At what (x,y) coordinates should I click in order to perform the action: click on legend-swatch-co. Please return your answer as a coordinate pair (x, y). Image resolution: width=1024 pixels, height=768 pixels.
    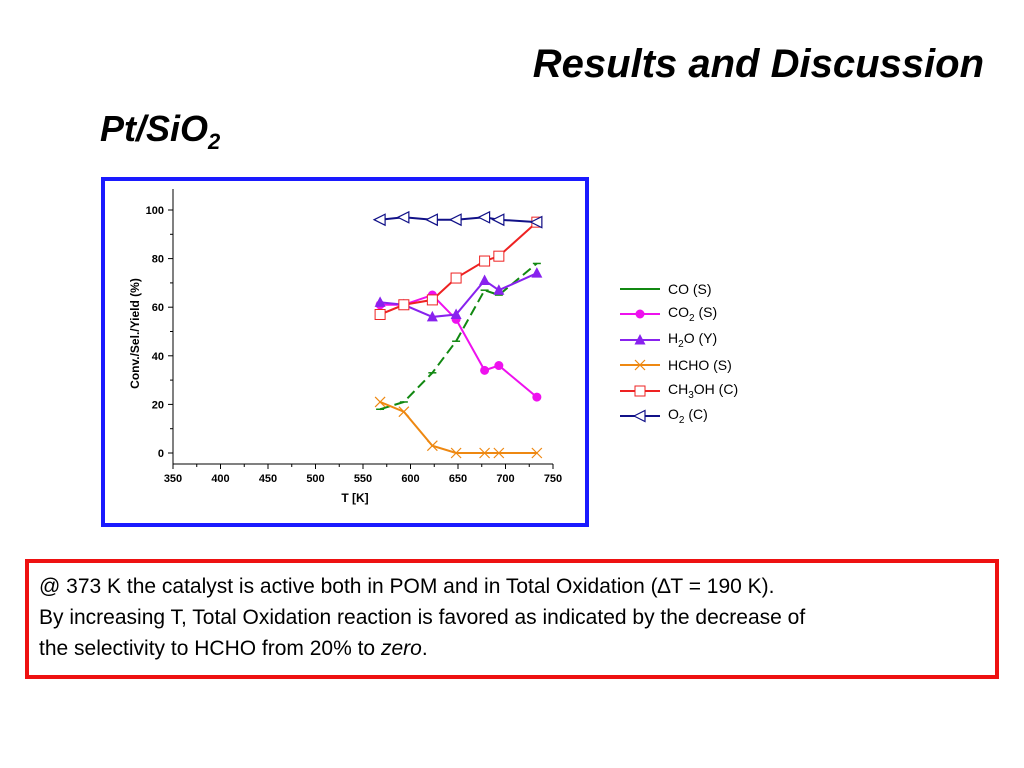
    Looking at the image, I should click on (640, 288).